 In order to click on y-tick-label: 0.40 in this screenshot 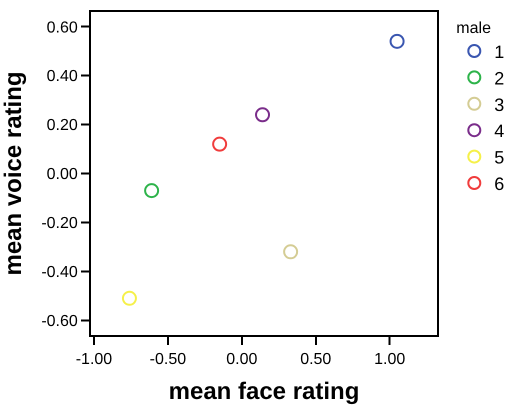, I will do `click(62, 77)`.